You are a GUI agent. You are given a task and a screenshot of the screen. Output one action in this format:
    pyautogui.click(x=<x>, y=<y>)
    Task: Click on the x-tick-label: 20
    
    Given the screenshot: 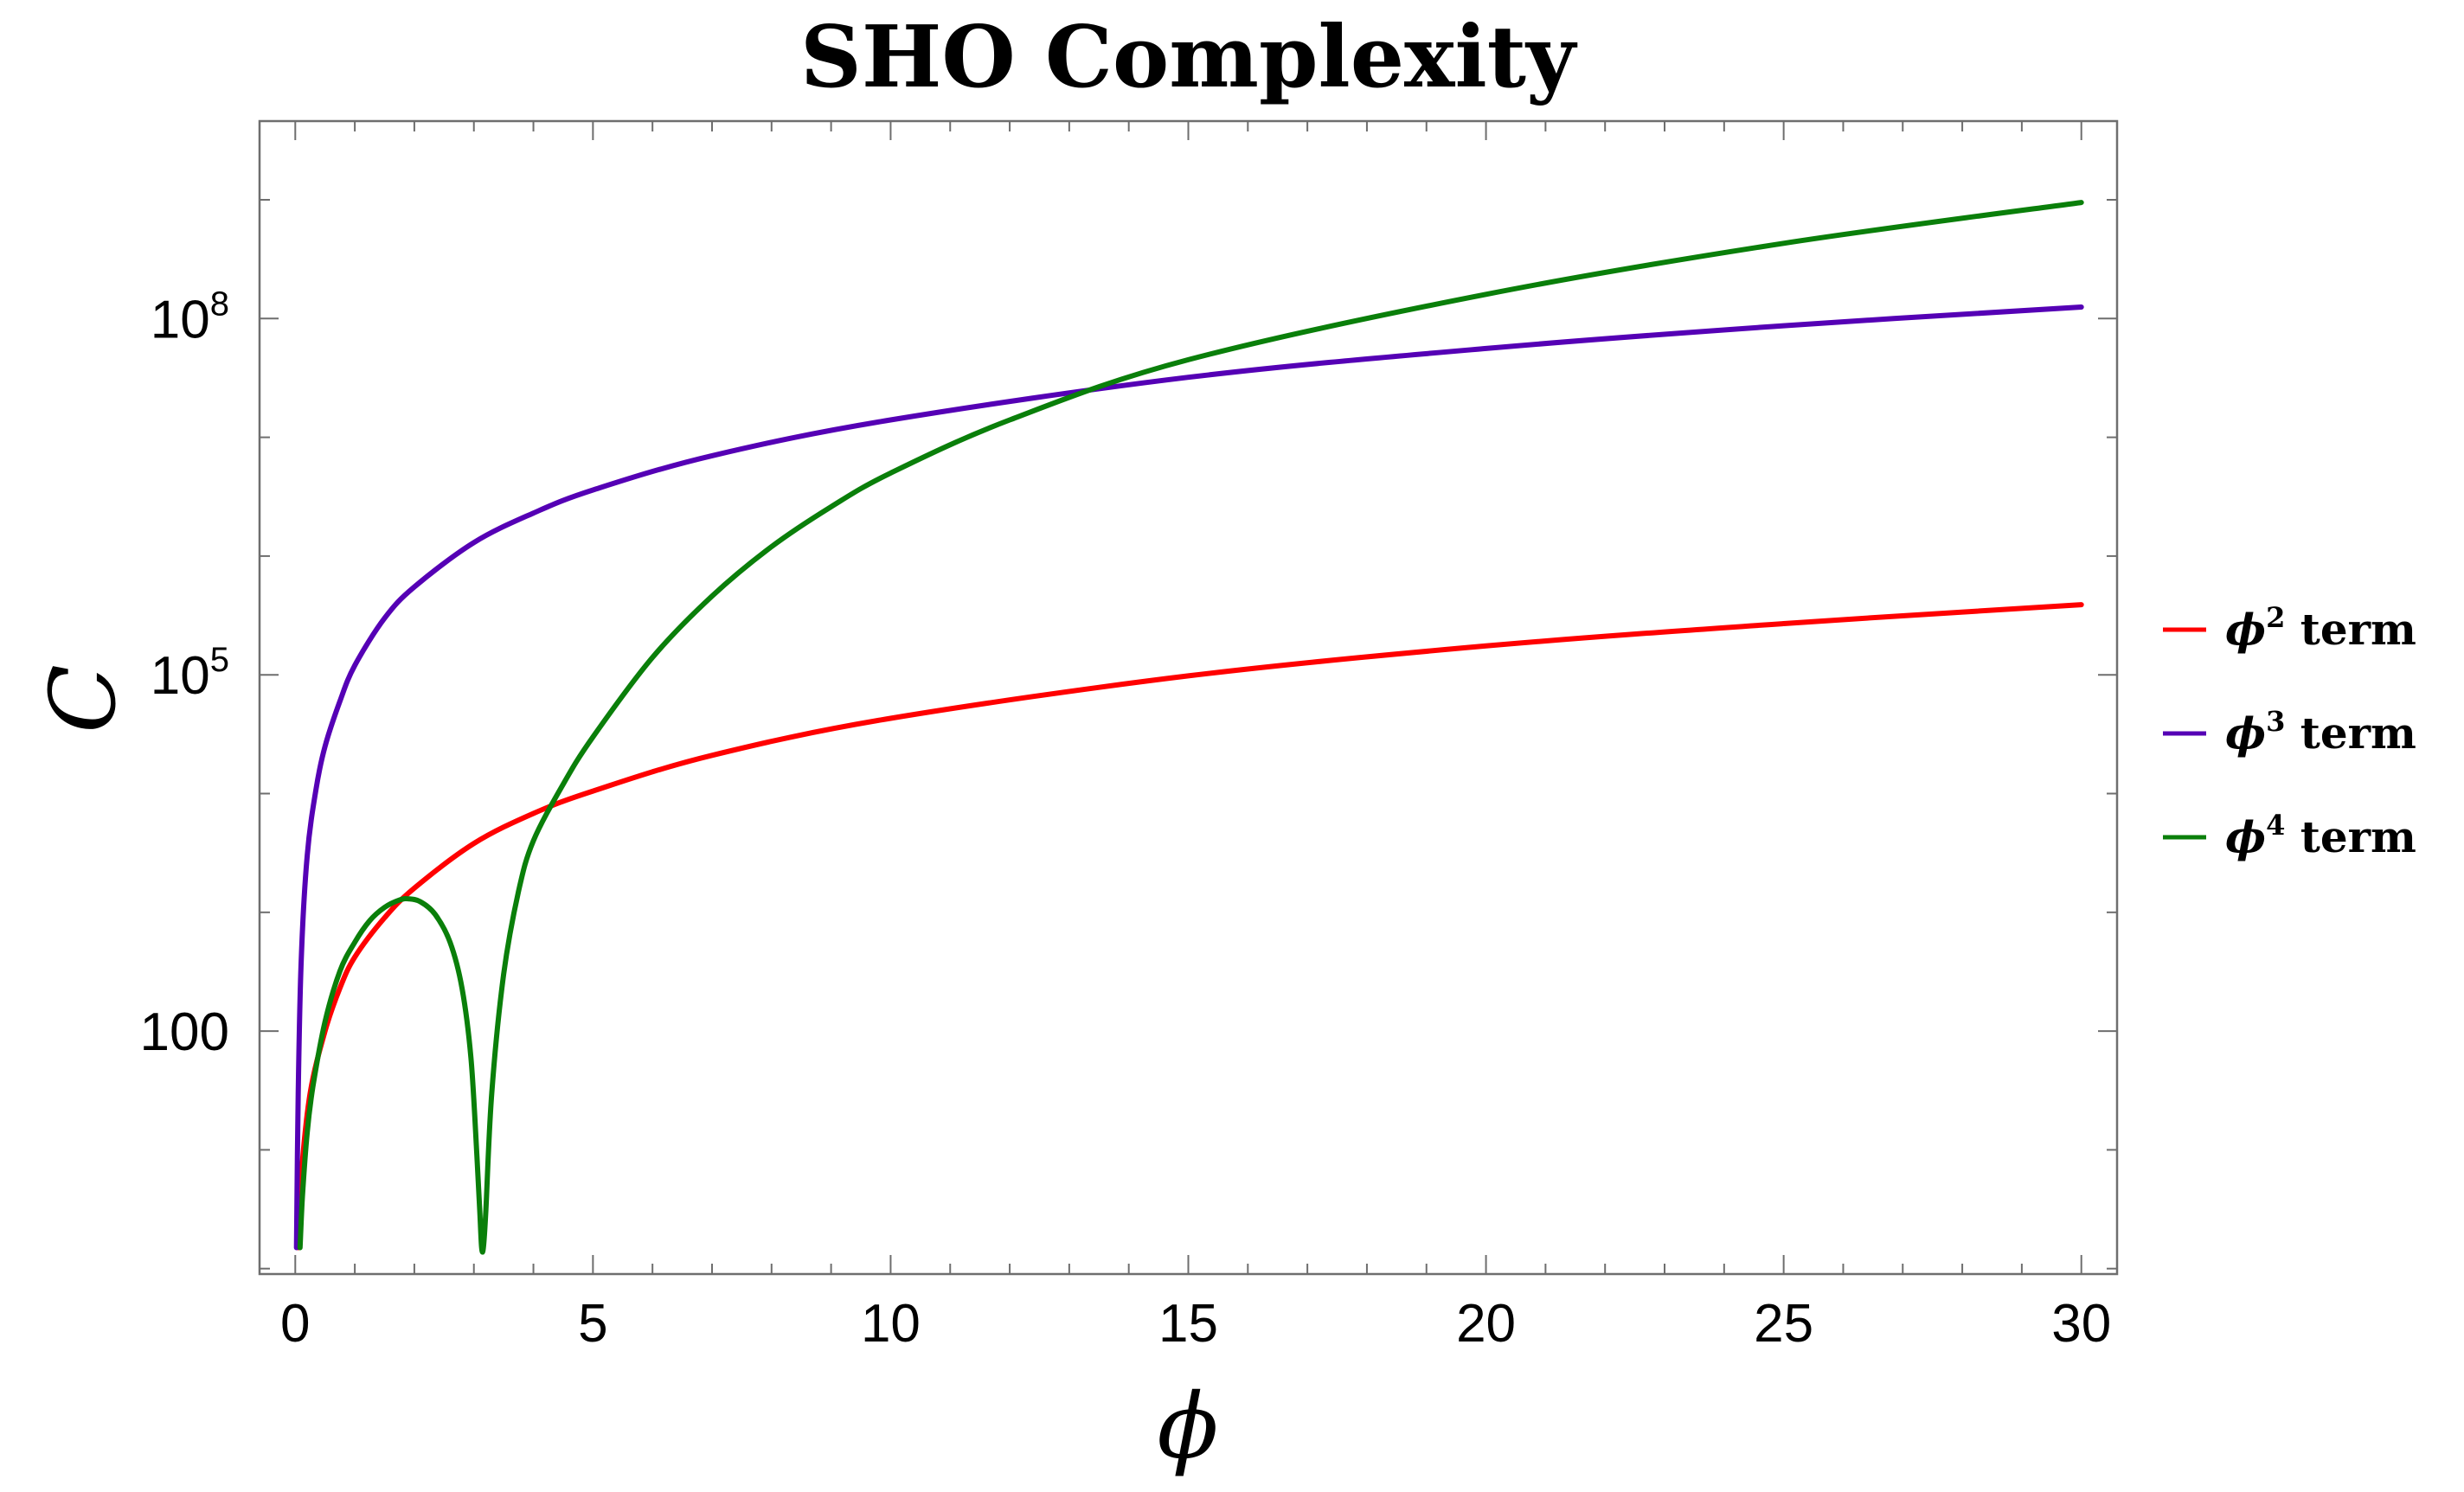 What is the action you would take?
    pyautogui.click(x=1486, y=1324)
    